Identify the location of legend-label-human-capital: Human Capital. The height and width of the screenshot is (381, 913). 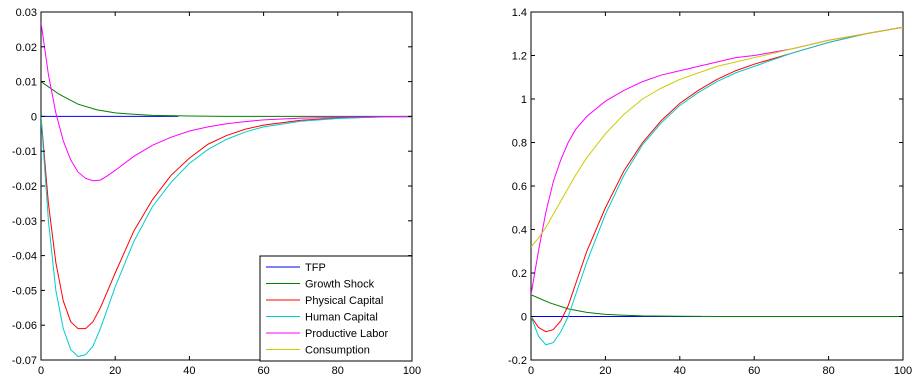
(341, 318).